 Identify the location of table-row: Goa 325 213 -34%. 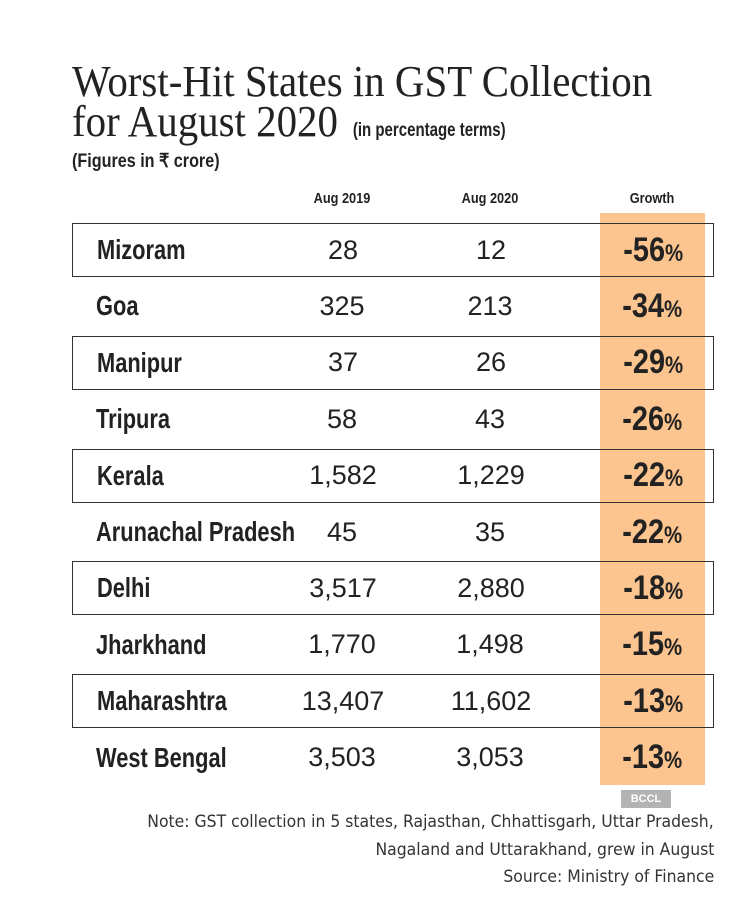
(393, 306).